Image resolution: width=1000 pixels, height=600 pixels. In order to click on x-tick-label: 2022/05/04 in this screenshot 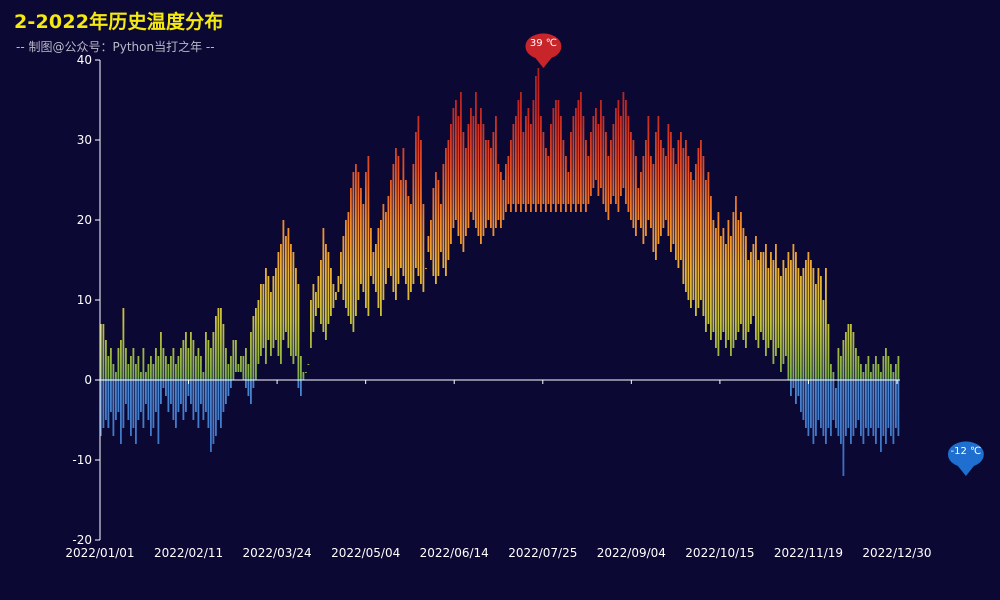, I will do `click(365, 553)`.